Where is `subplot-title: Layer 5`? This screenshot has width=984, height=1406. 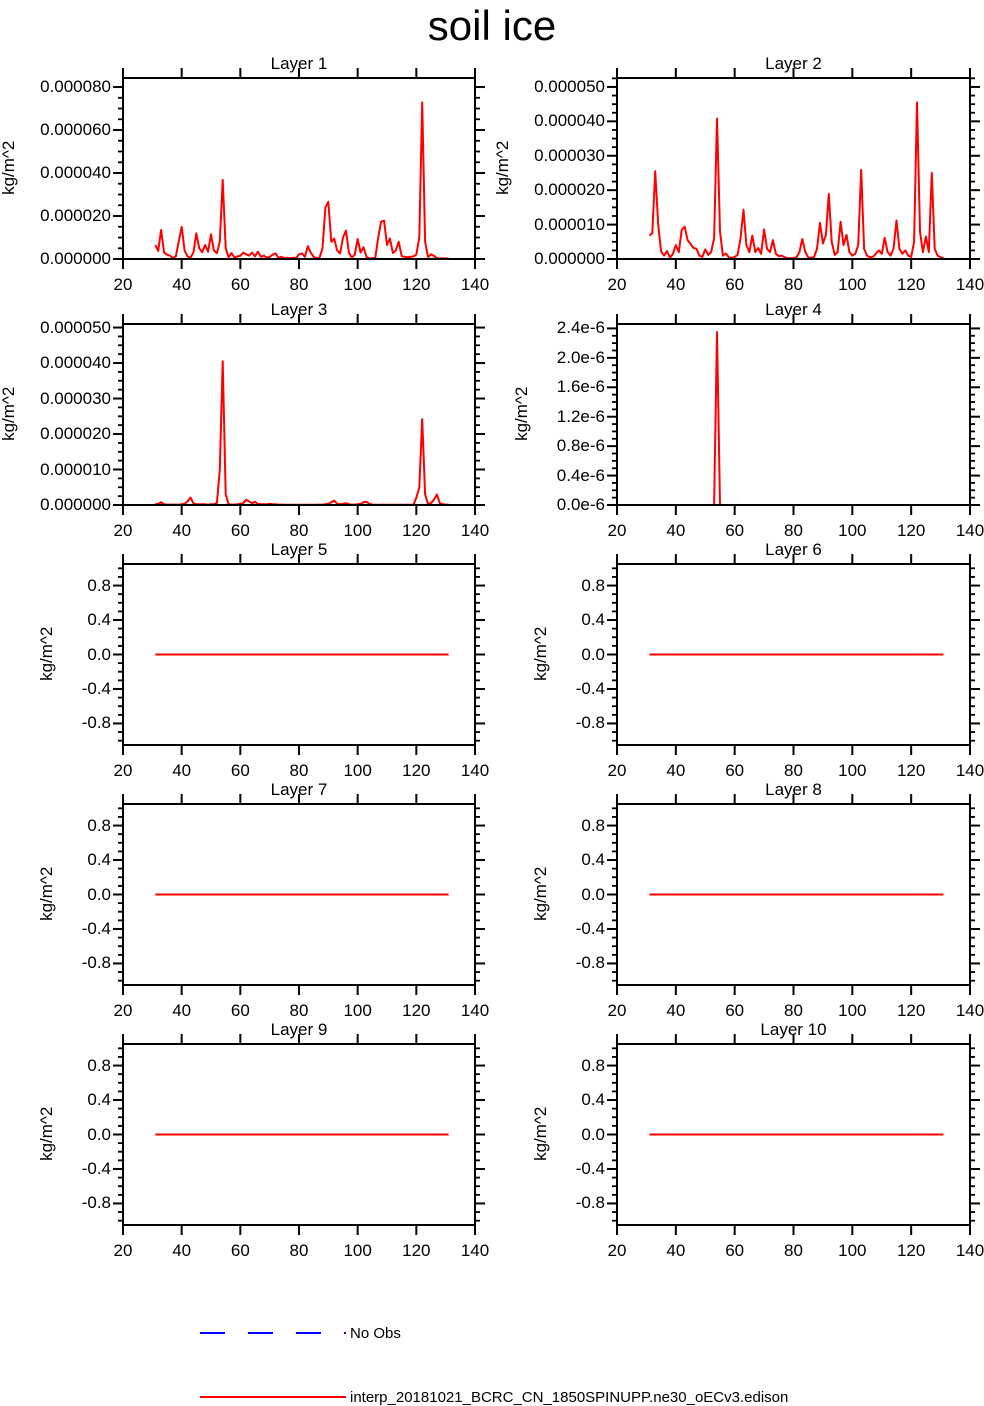
subplot-title: Layer 5 is located at coordinates (299, 549).